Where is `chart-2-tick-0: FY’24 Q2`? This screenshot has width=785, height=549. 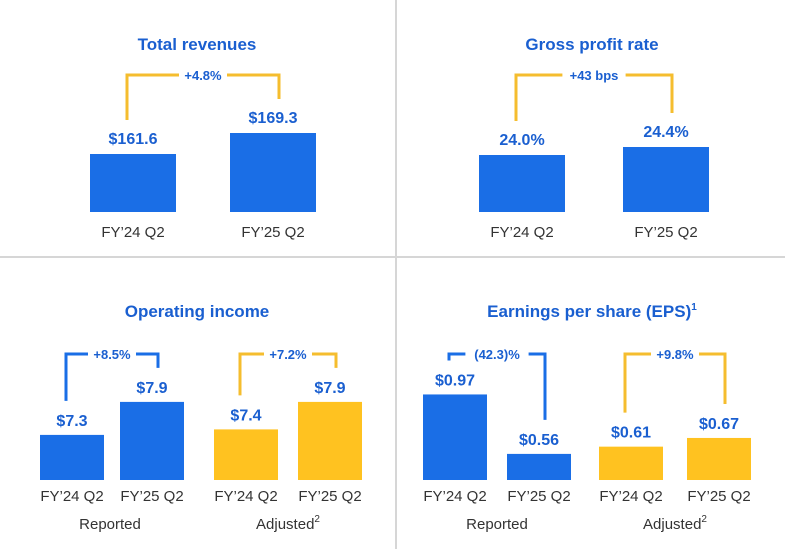 chart-2-tick-0: FY’24 Q2 is located at coordinates (71, 496).